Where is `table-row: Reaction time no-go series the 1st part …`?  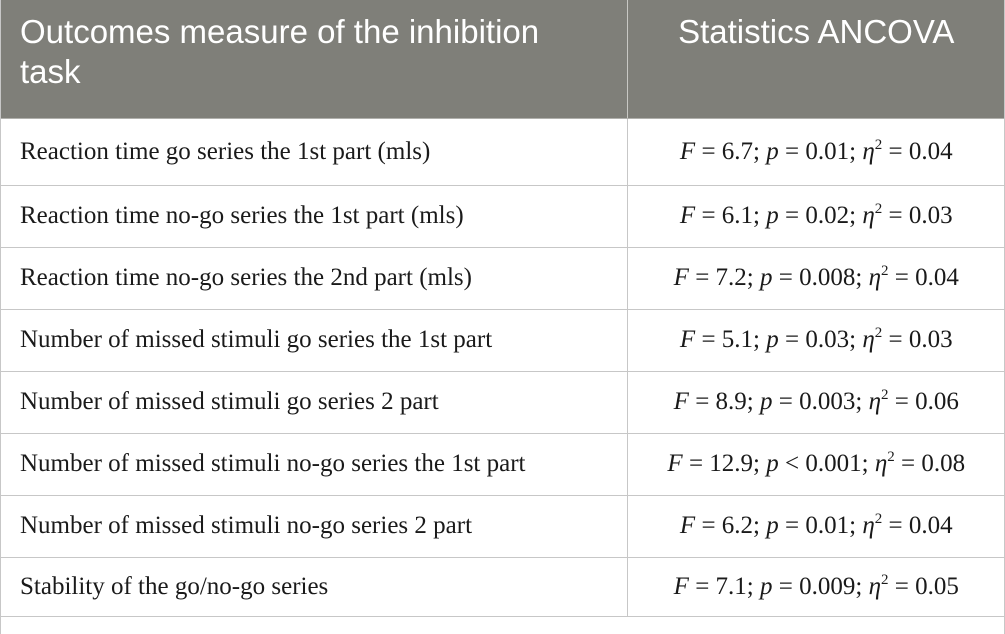 table-row: Reaction time no-go series the 1st part … is located at coordinates (502, 216).